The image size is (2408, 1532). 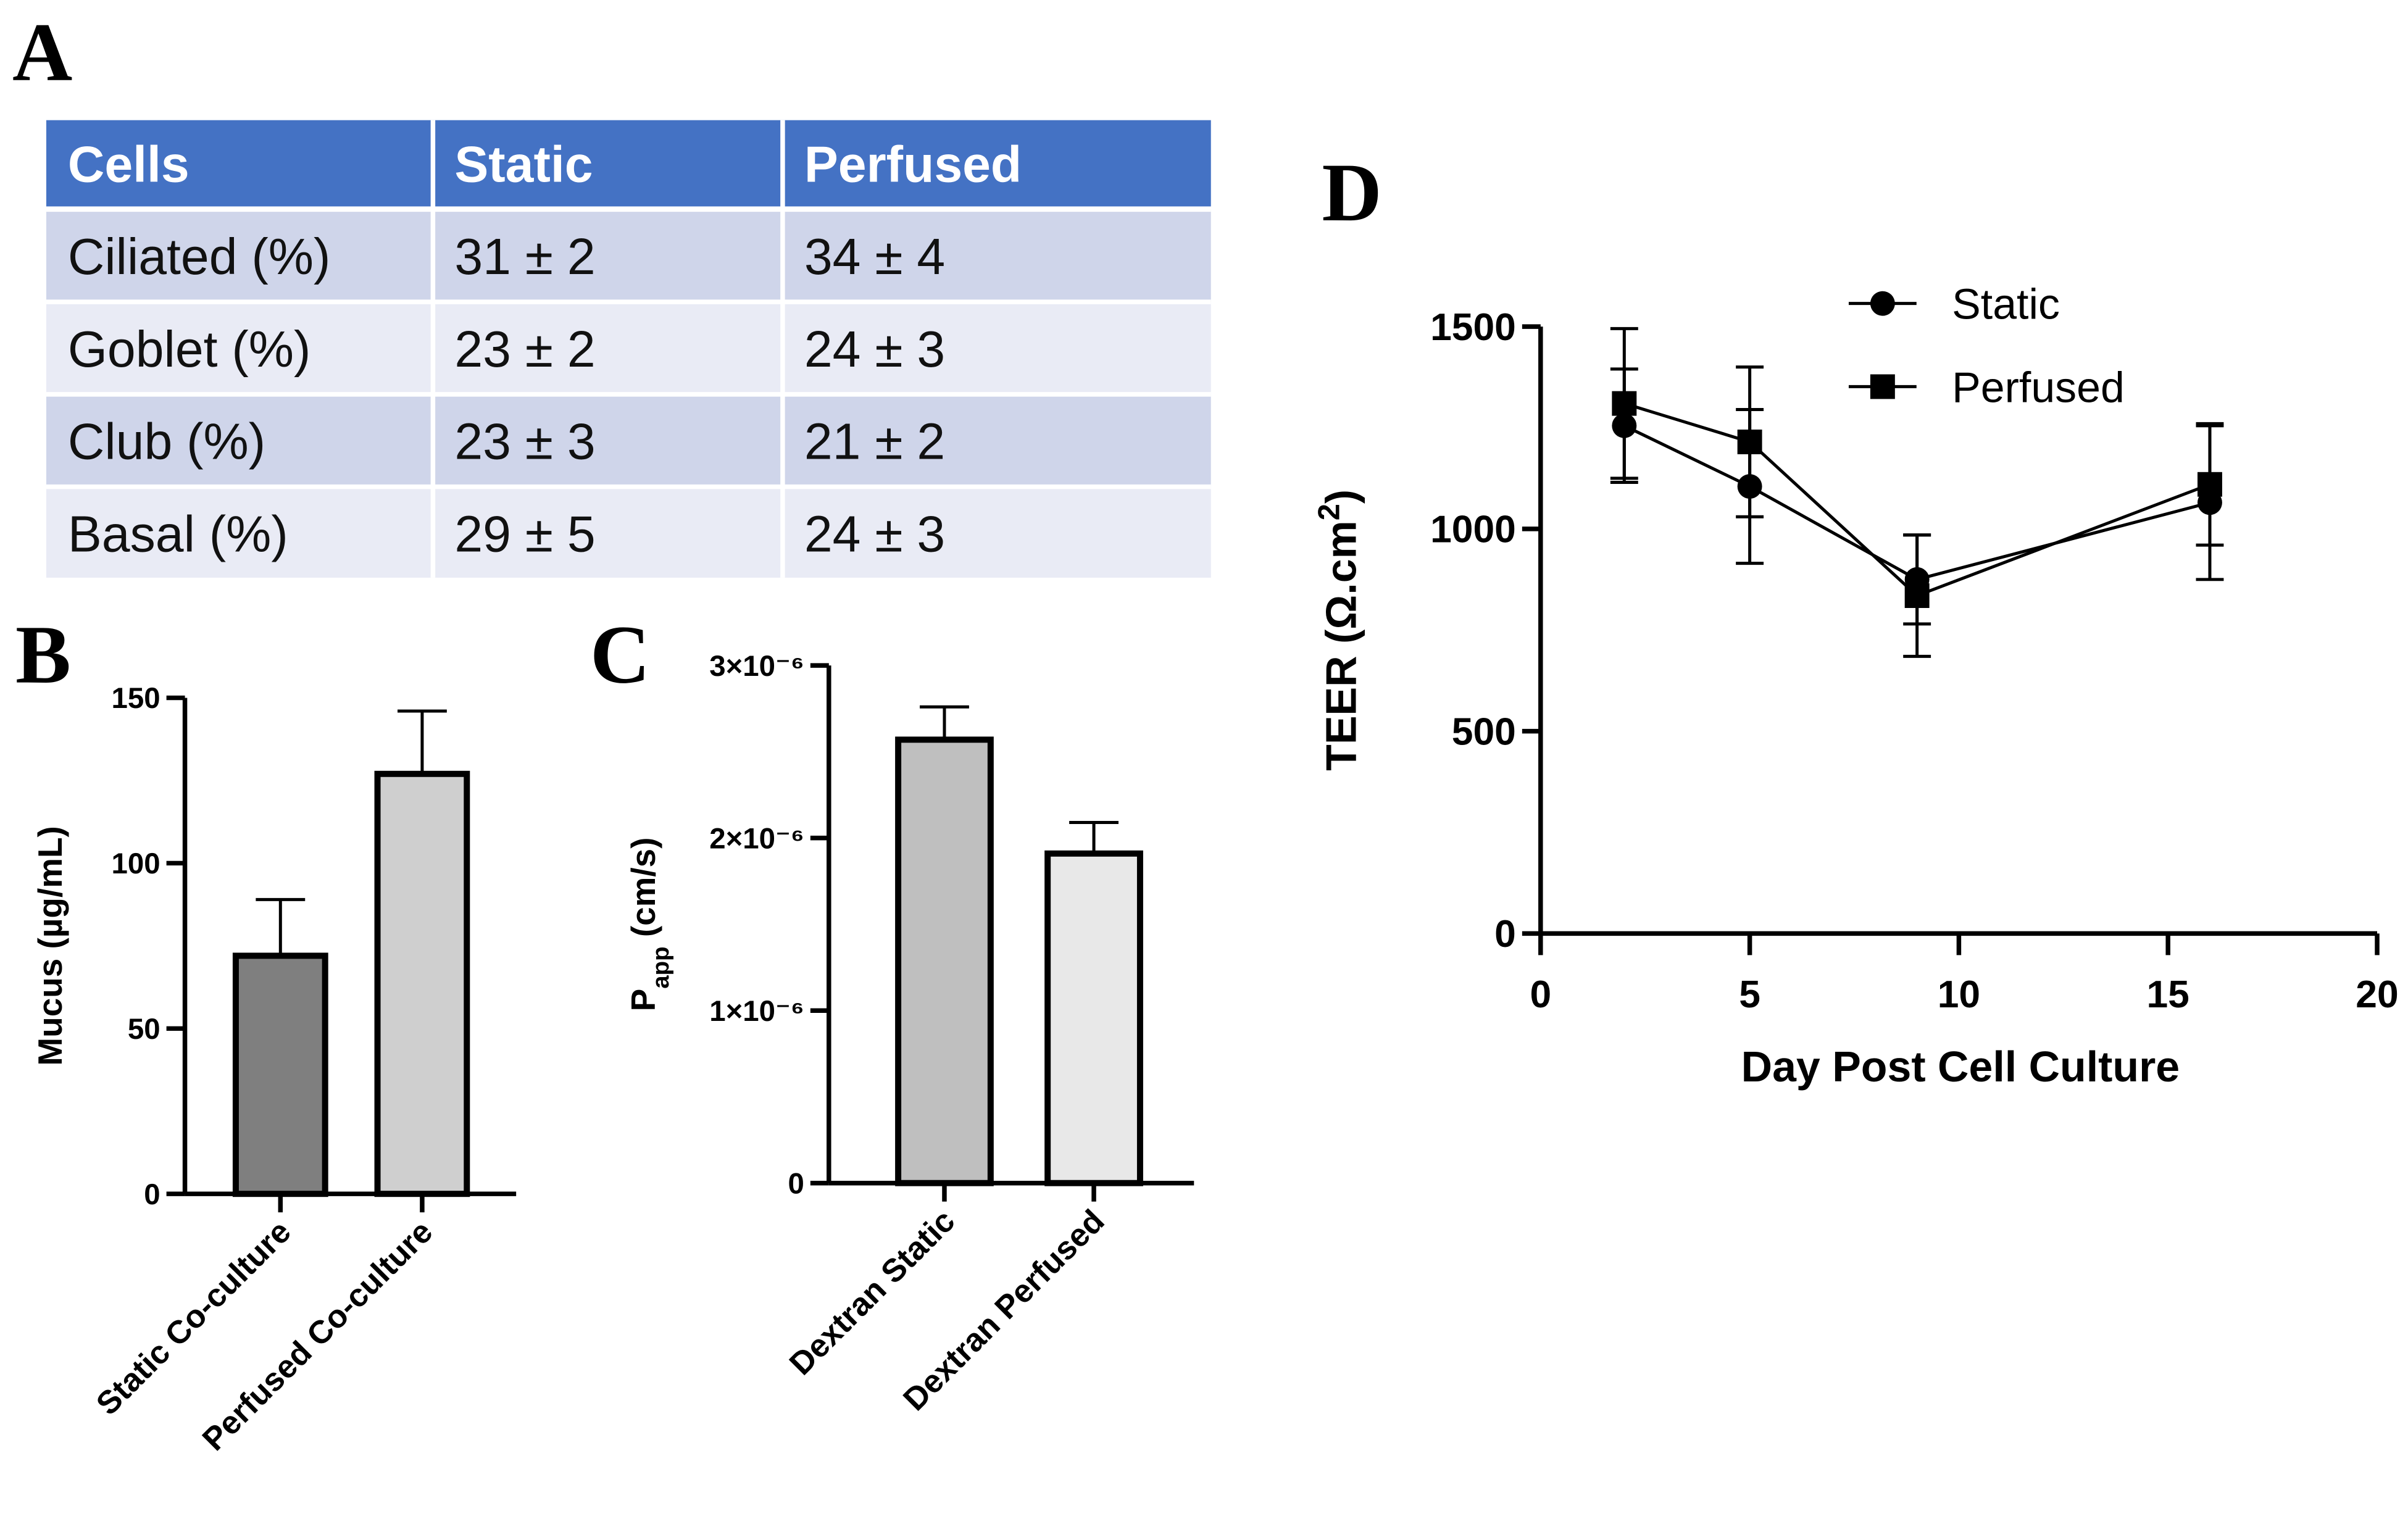 What do you see at coordinates (1341, 496) in the screenshot?
I see `y-axis-label-part: )` at bounding box center [1341, 496].